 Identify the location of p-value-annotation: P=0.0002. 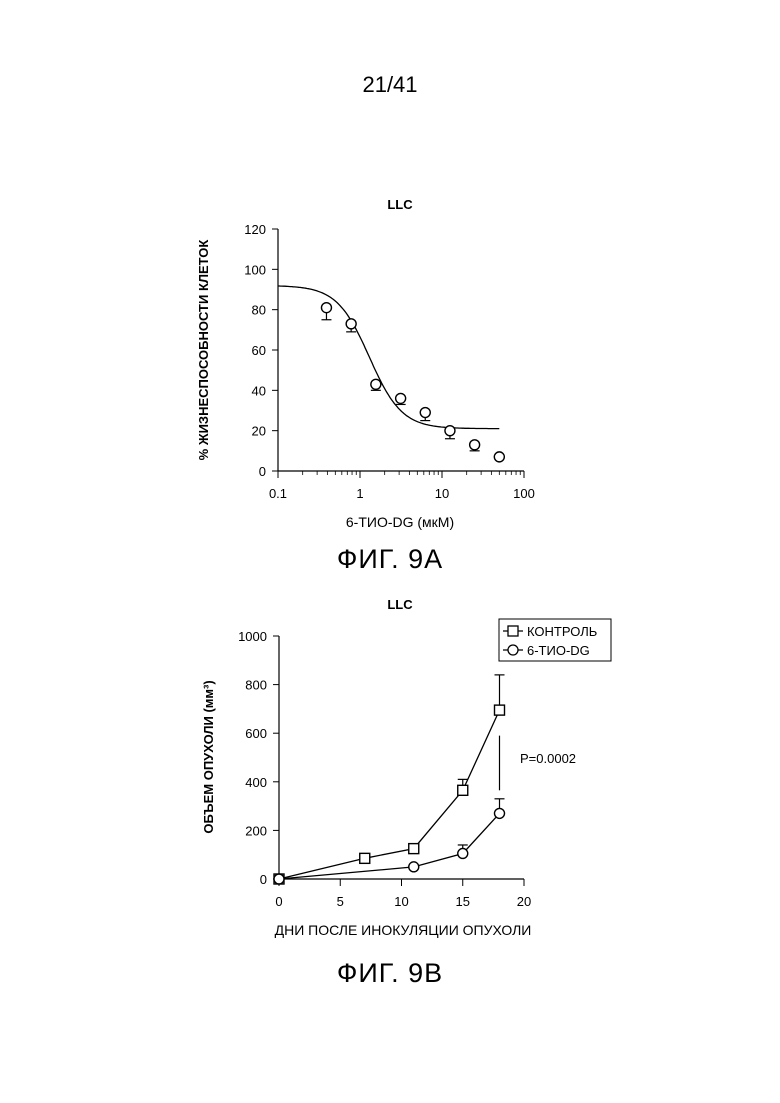
(548, 758).